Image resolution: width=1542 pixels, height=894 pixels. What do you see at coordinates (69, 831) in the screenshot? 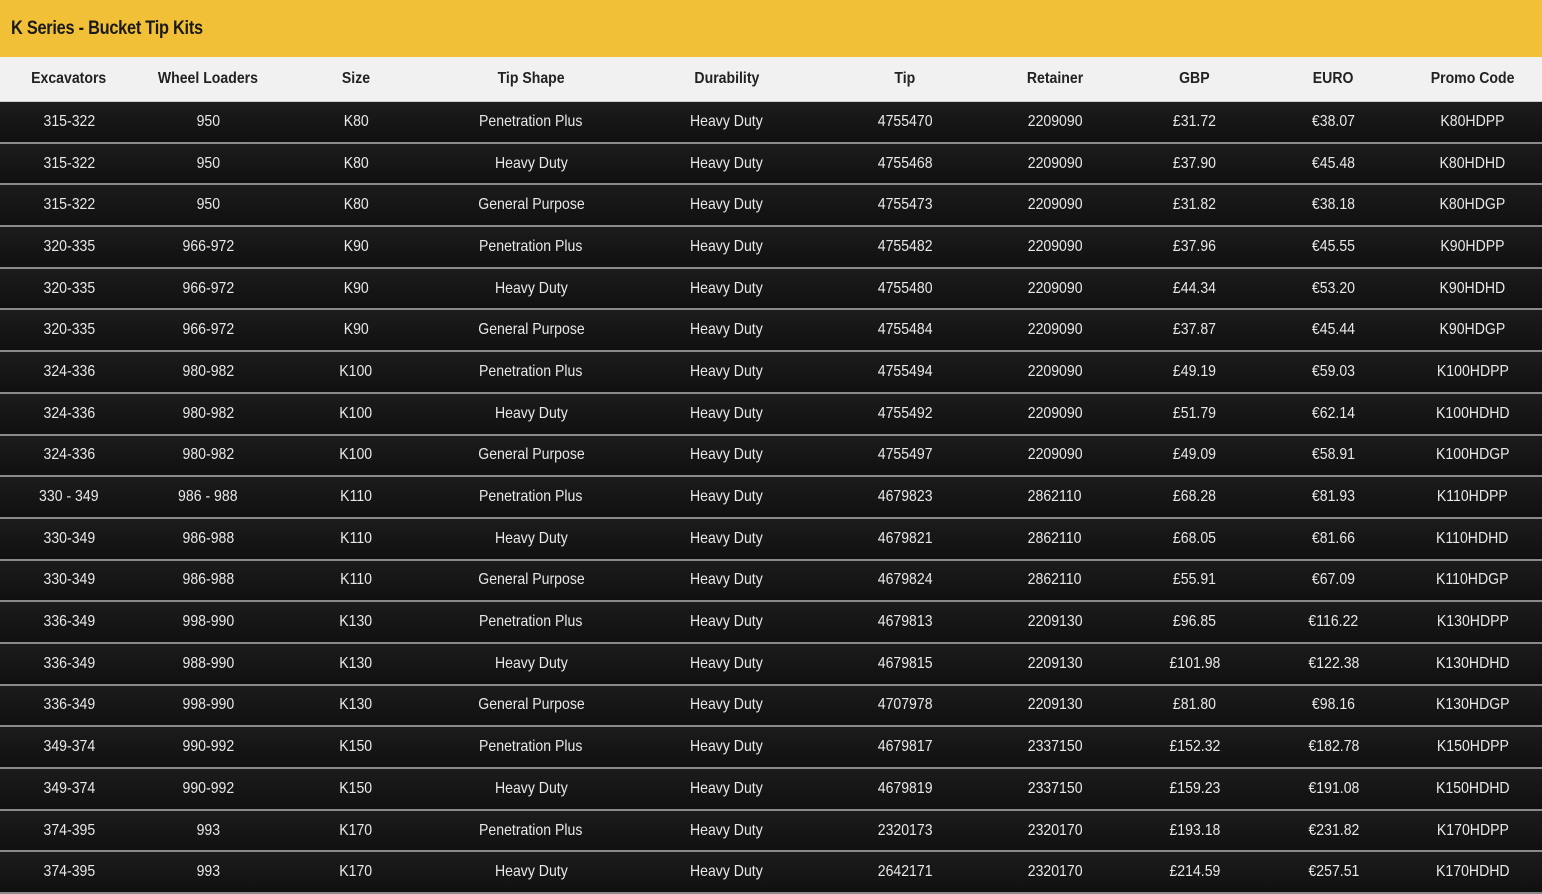
I see `cell-excavators: 374-395` at bounding box center [69, 831].